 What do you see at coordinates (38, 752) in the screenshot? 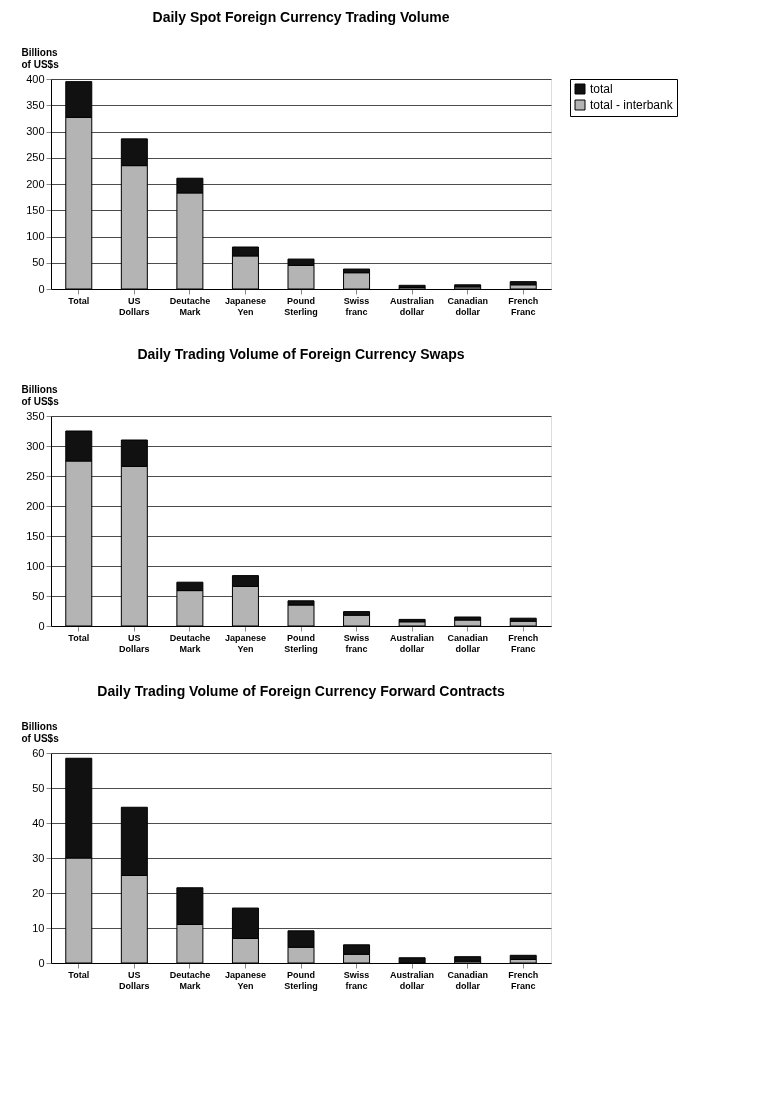
I see `y-tick-label: 60` at bounding box center [38, 752].